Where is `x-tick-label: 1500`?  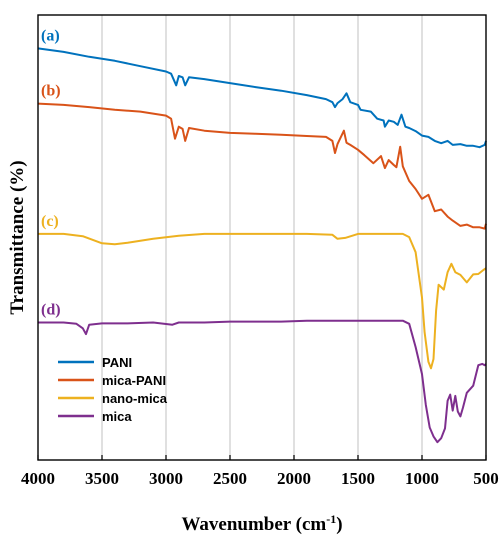
x-tick-label: 1500 is located at coordinates (358, 478).